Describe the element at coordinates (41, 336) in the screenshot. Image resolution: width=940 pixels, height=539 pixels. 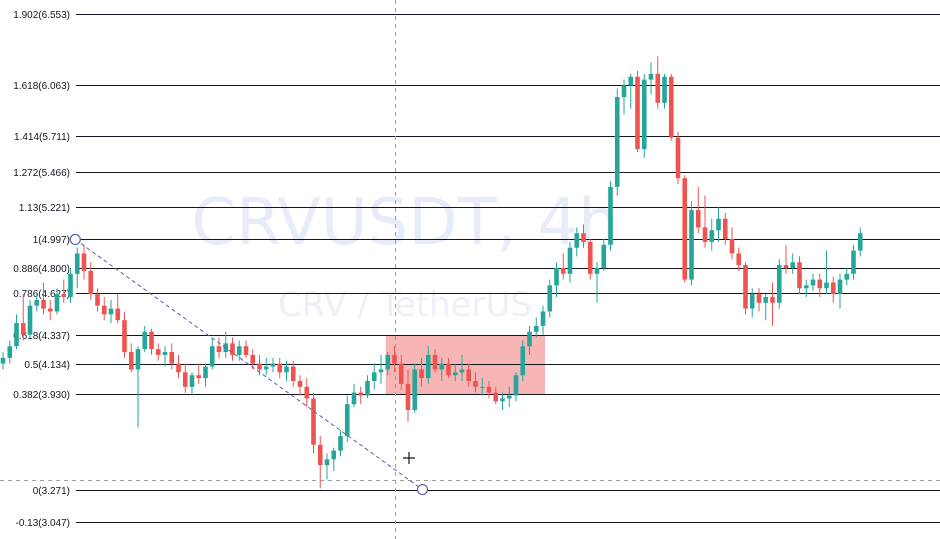
I see `fib-level-label: 0.618(4.337)` at that location.